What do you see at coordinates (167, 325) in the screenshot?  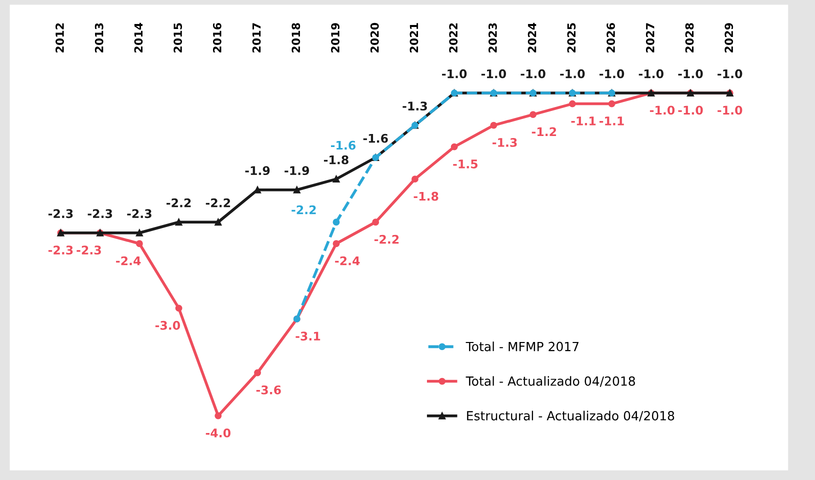 I see `data-label: -3.0` at bounding box center [167, 325].